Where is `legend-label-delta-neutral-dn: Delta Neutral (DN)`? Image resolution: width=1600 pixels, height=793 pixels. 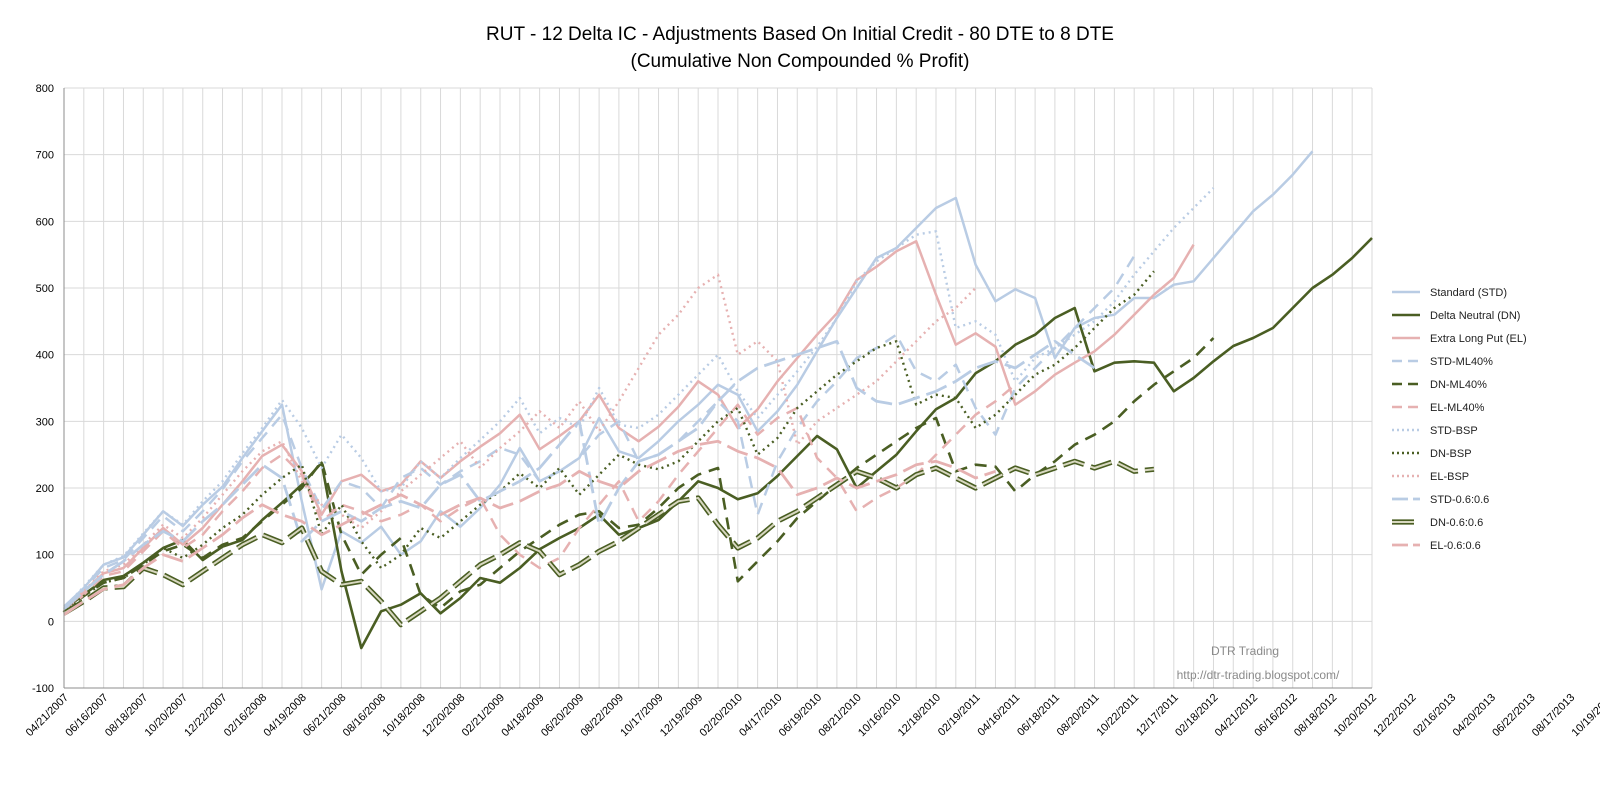 legend-label-delta-neutral-dn: Delta Neutral (DN) is located at coordinates (1475, 316).